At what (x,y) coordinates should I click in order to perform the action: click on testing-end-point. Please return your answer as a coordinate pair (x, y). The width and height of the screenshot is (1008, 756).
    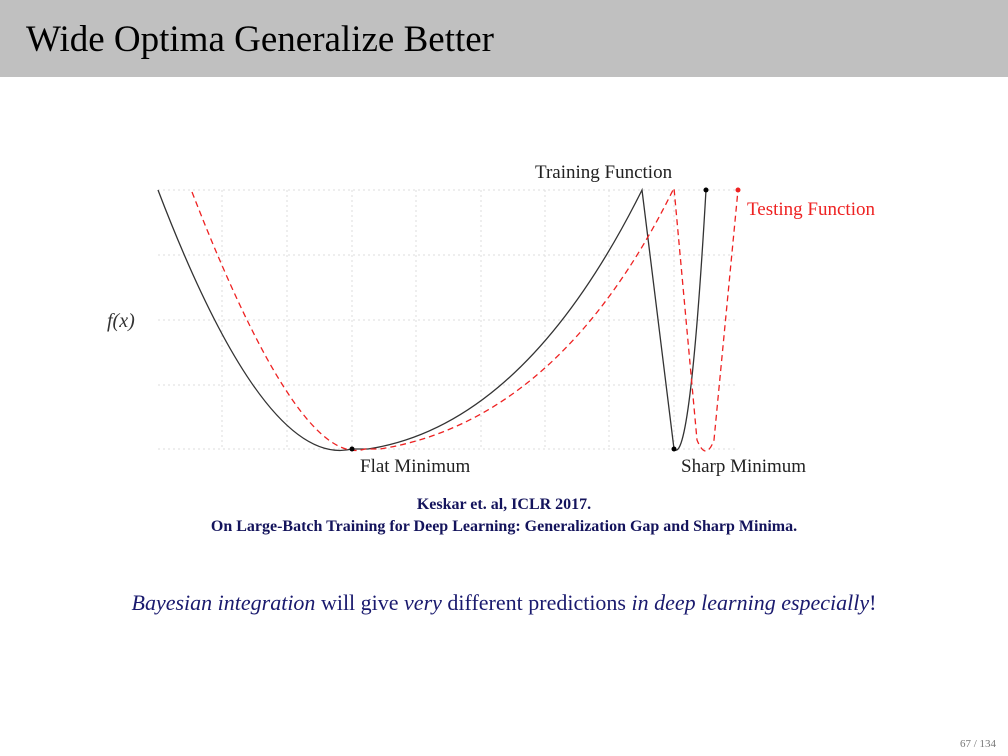
    Looking at the image, I should click on (738, 190).